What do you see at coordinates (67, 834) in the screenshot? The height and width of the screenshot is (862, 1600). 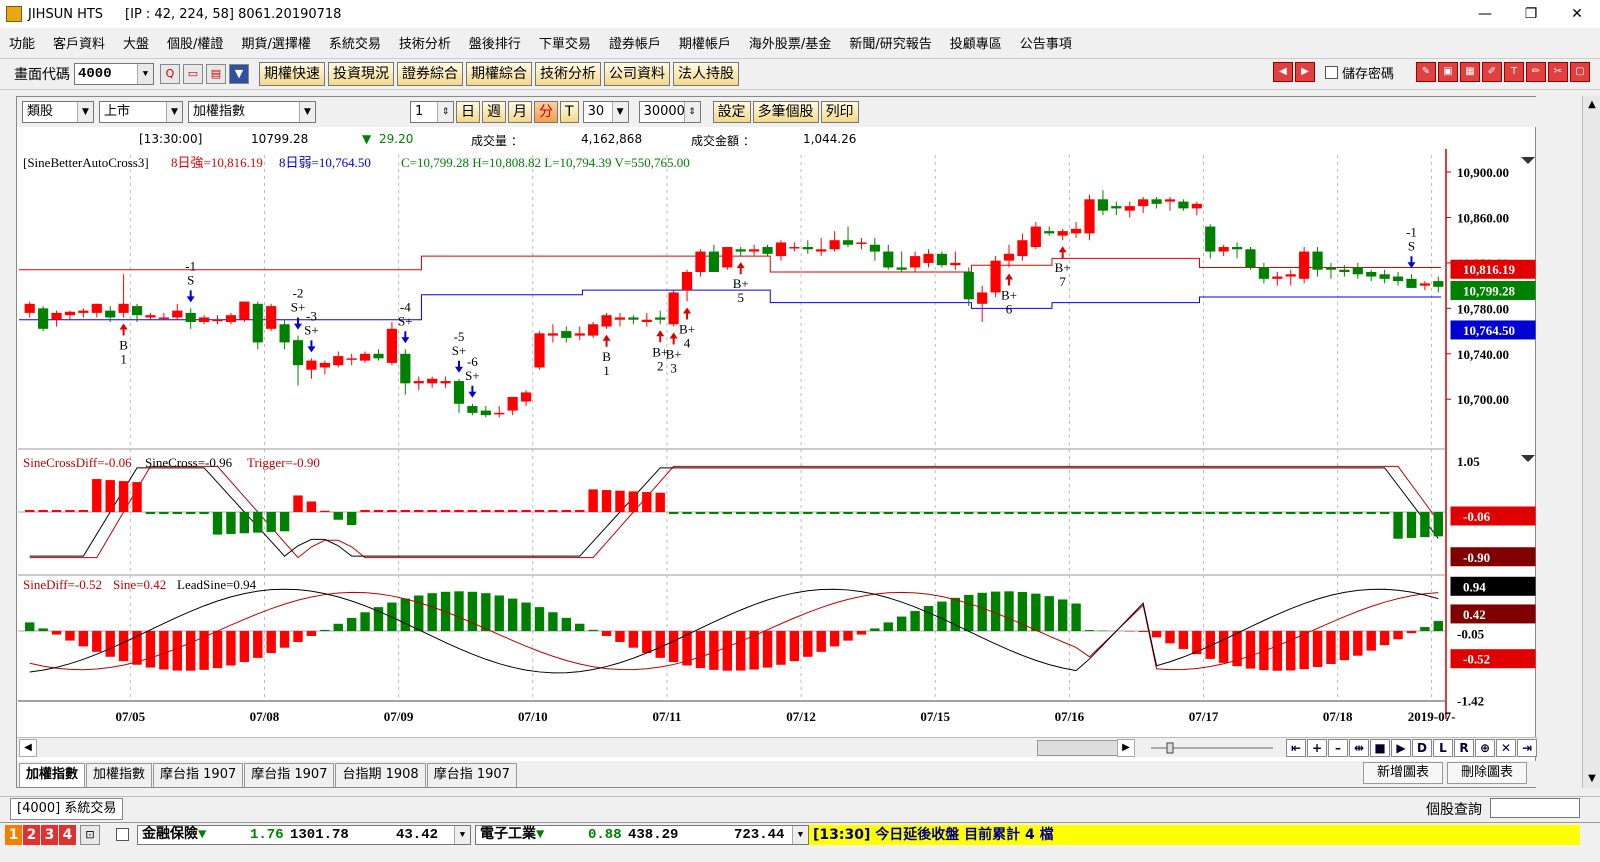 I see `layout-number-button: 4` at bounding box center [67, 834].